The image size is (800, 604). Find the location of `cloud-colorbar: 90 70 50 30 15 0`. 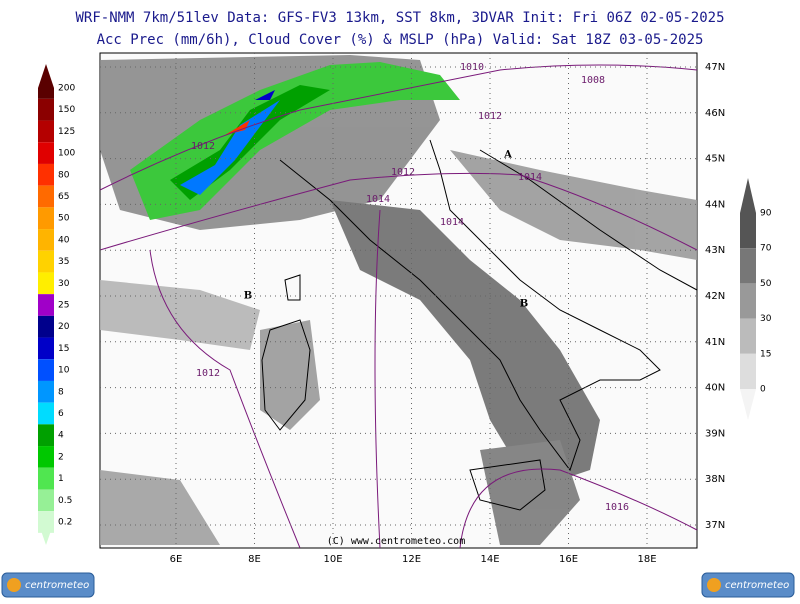

cloud-colorbar: 90 70 50 30 15 0 is located at coordinates (756, 299).